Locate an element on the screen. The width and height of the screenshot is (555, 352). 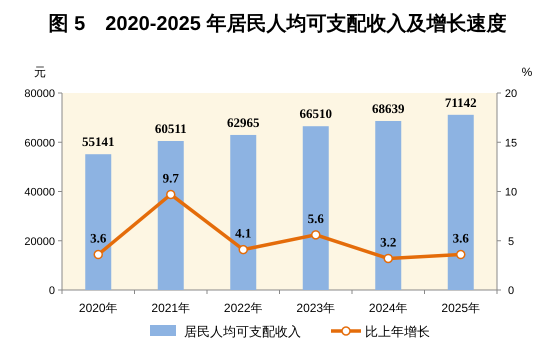
y2-tick-label: 15 is located at coordinates (511, 143).